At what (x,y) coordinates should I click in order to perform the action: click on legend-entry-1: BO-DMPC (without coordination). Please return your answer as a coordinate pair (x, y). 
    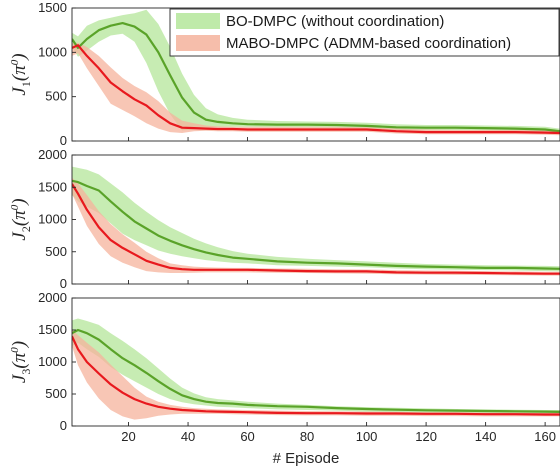
    Looking at the image, I should click on (335, 21).